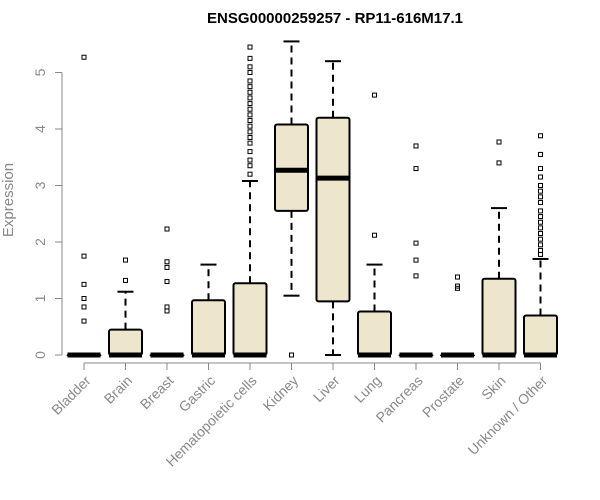 The width and height of the screenshot is (600, 500). What do you see at coordinates (40, 355) in the screenshot?
I see `y-tick-label: 0` at bounding box center [40, 355].